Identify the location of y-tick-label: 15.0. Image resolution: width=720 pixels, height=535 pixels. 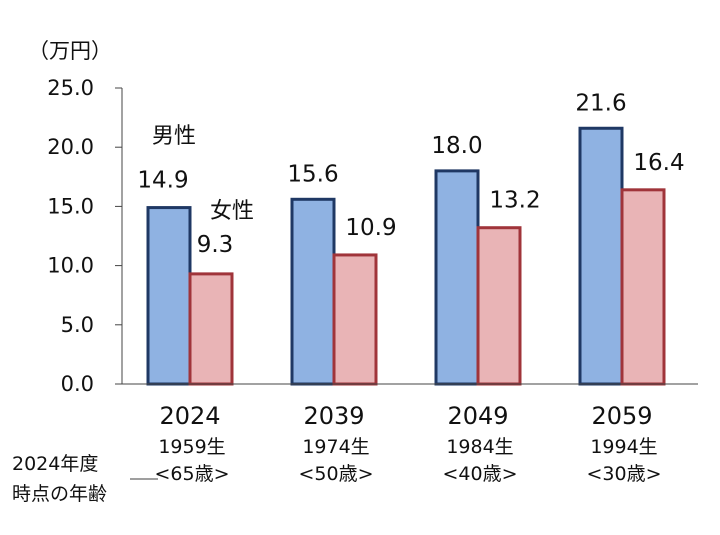
(70, 206).